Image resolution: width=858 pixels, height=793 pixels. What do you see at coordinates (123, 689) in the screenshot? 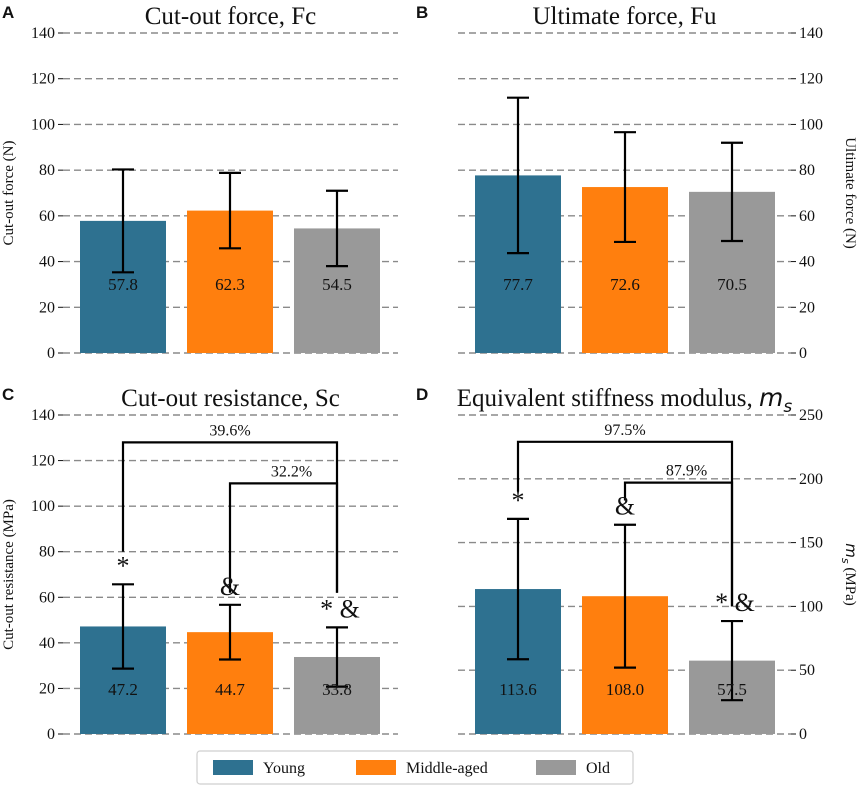
I see `bar-value-label: 47.2` at bounding box center [123, 689].